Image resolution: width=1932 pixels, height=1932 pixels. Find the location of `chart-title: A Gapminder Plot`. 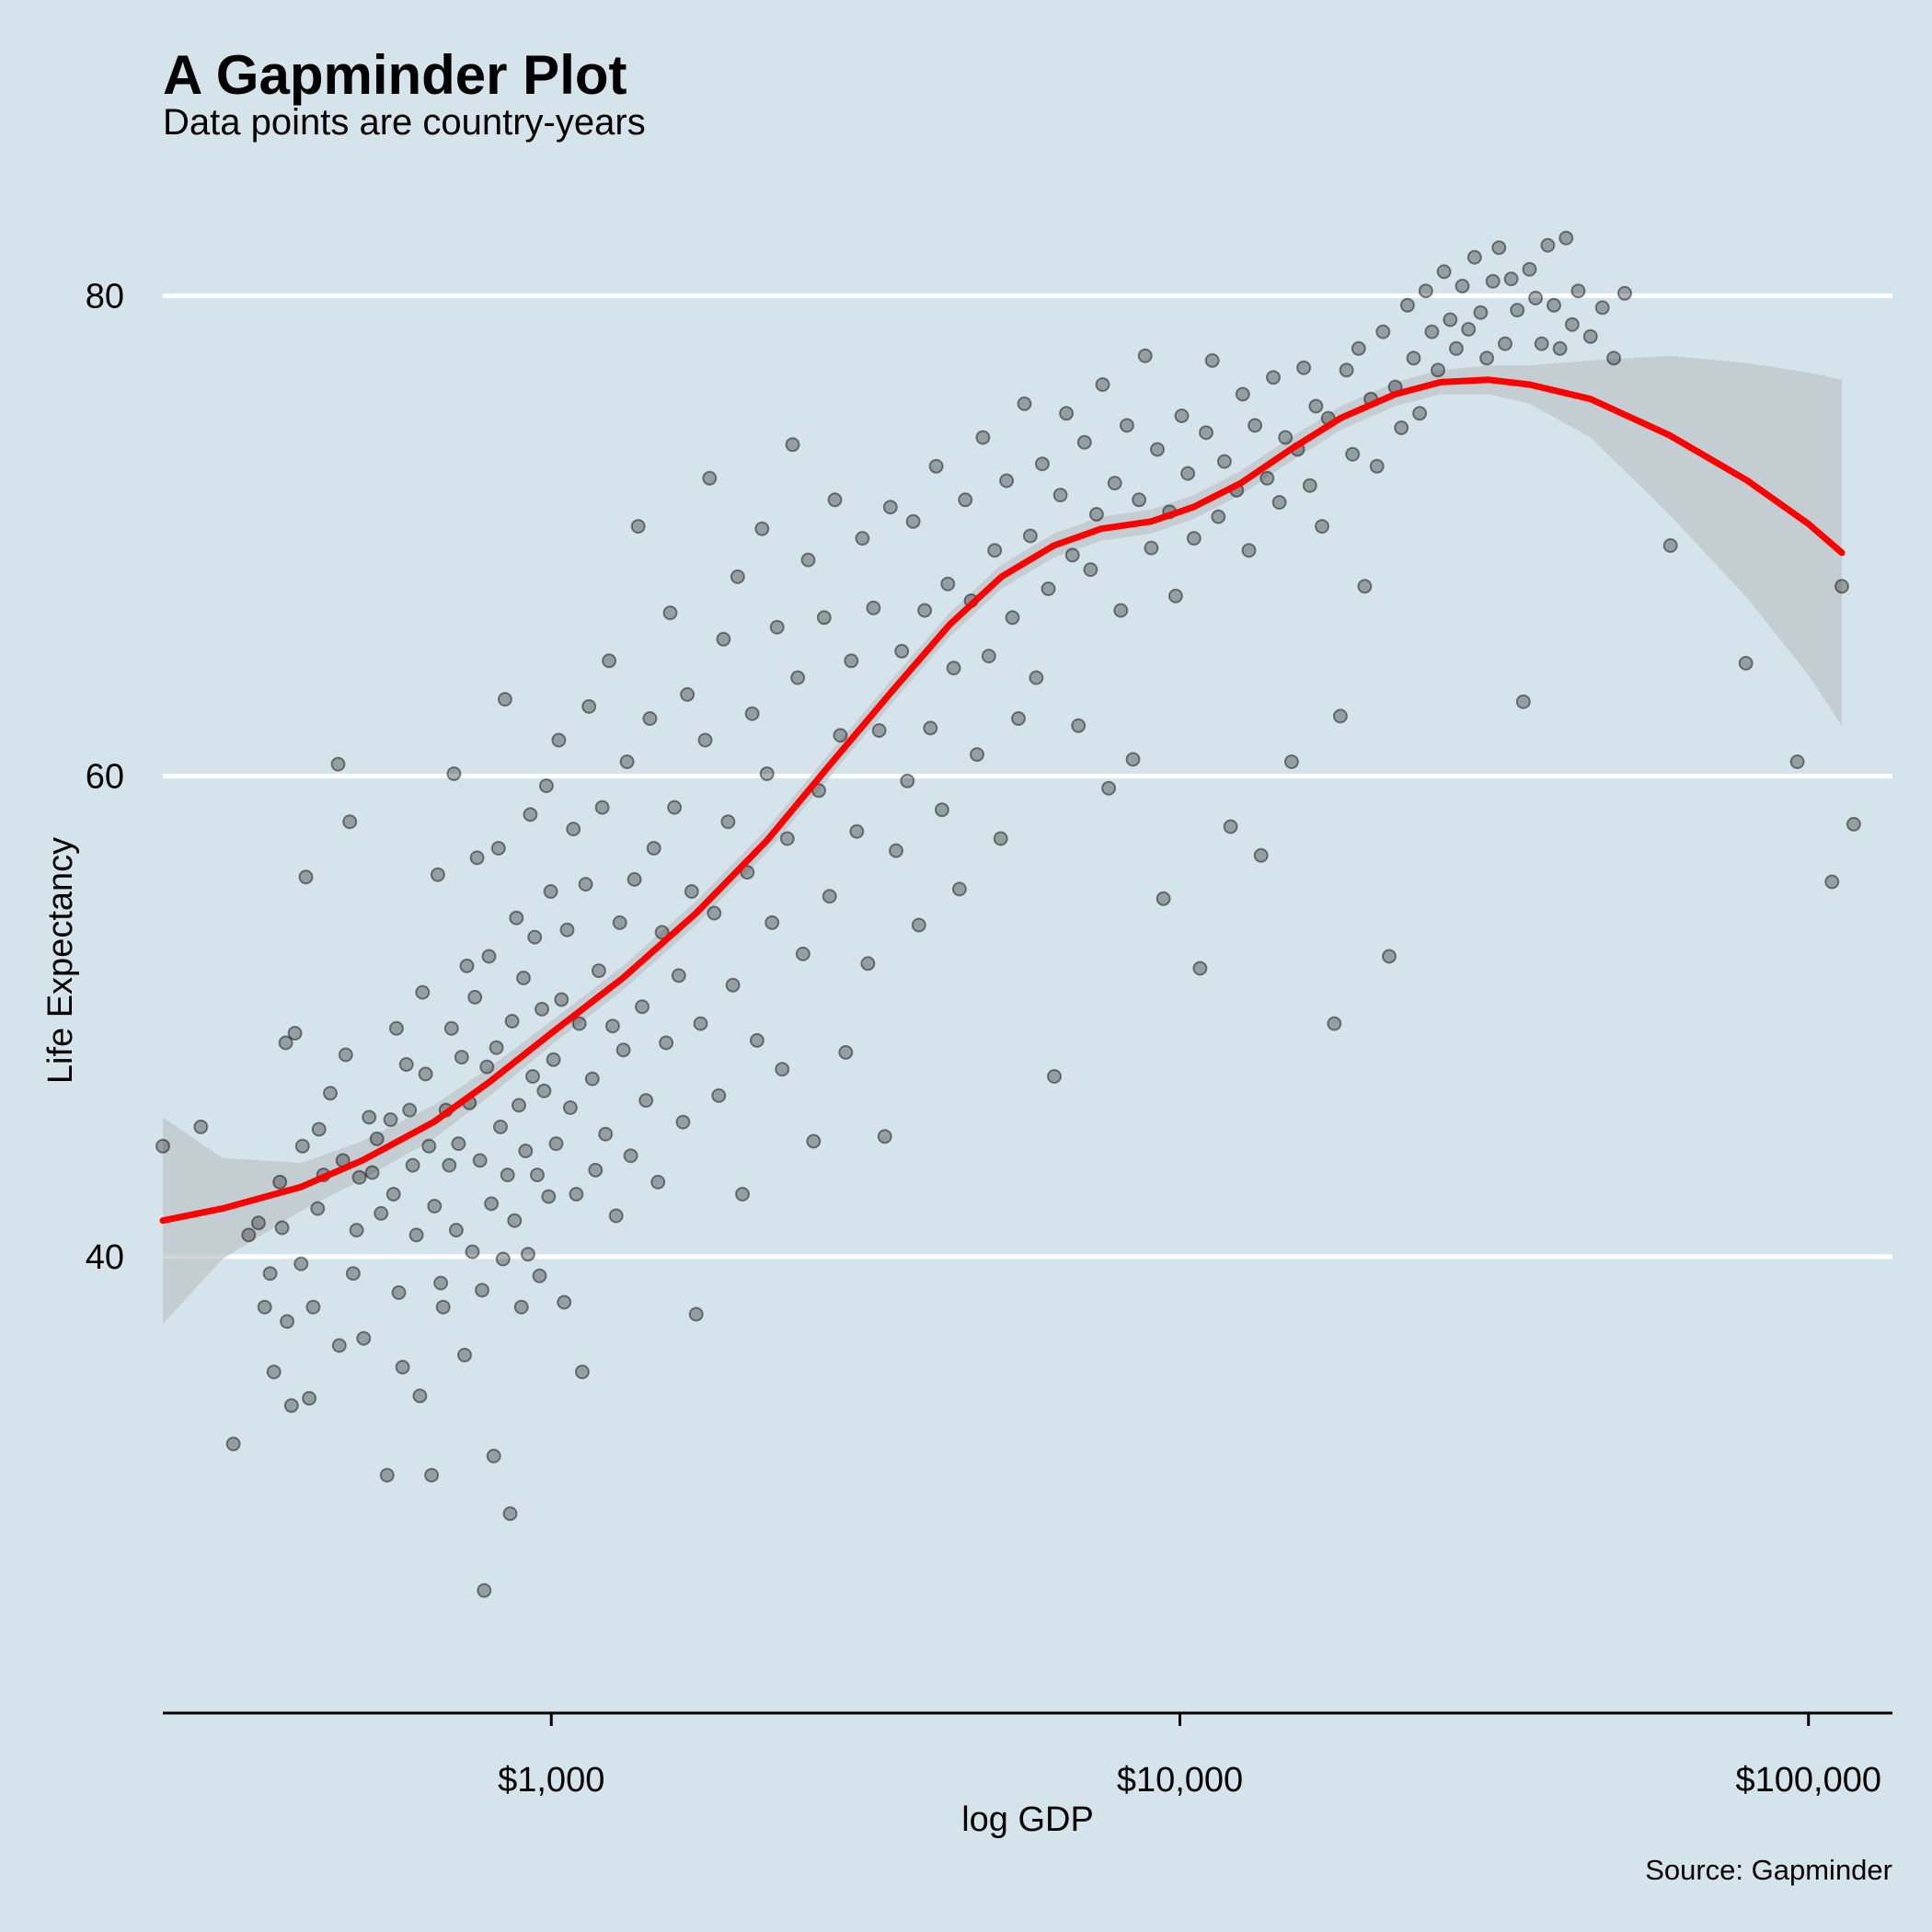

chart-title: A Gapminder Plot is located at coordinates (395, 75).